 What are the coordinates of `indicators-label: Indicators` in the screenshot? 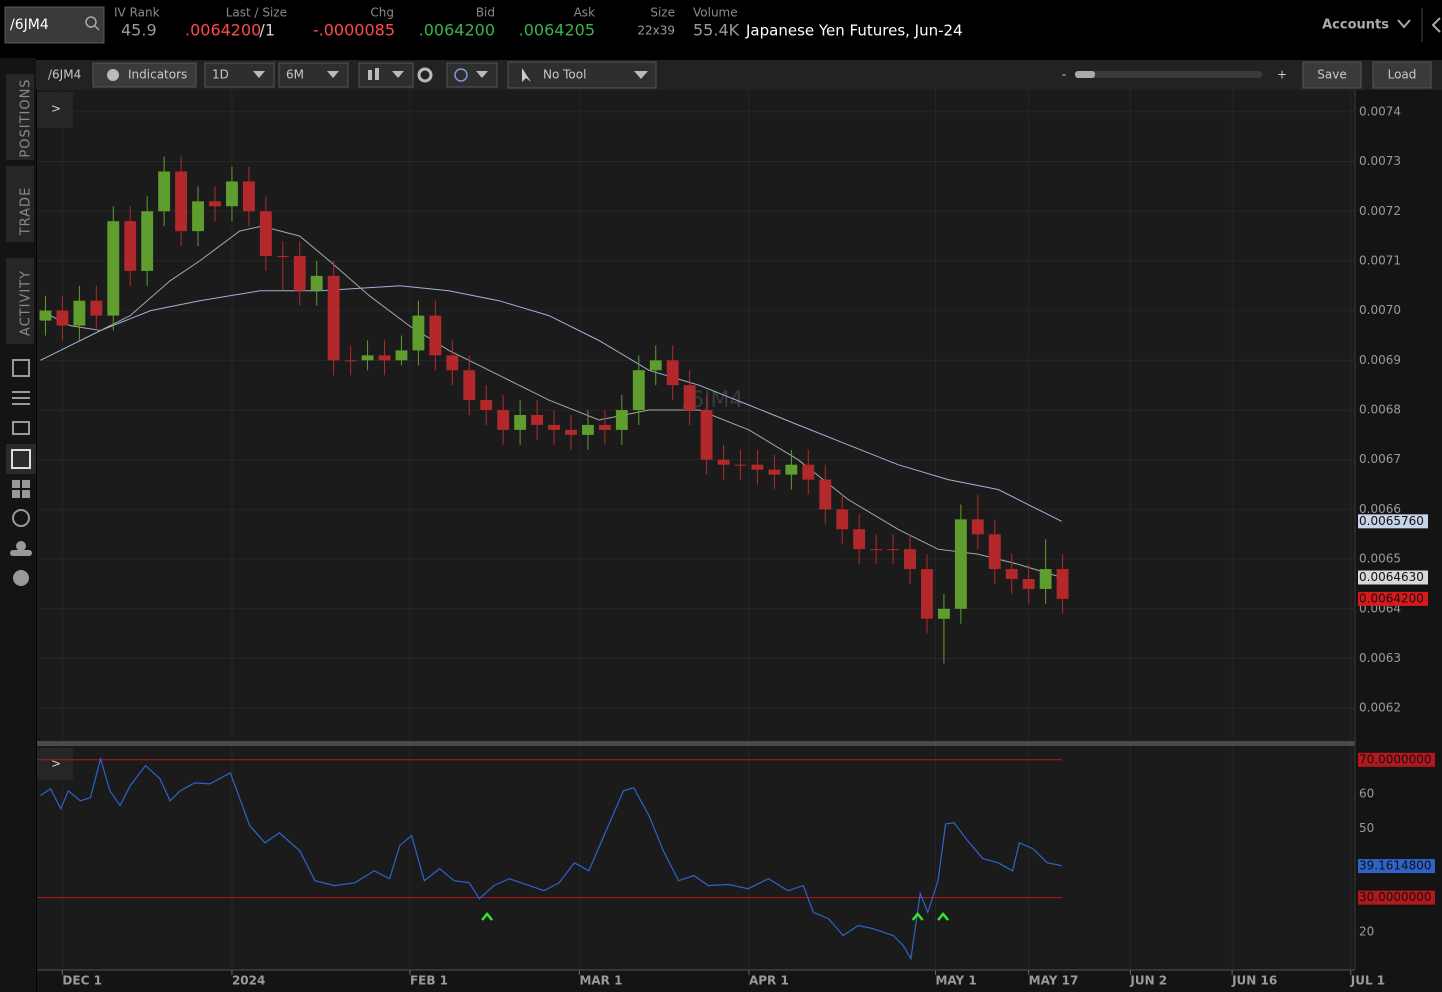 It's located at (157, 75).